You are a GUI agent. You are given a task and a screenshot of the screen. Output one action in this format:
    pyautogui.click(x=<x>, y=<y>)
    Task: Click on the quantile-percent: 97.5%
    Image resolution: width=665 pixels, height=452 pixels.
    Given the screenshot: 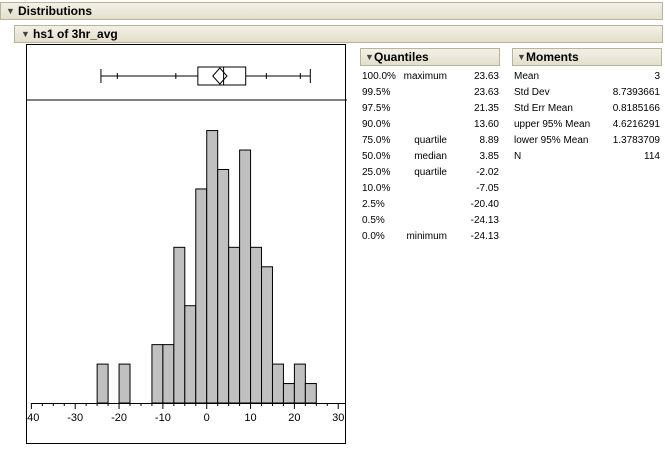 What is the action you would take?
    pyautogui.click(x=376, y=108)
    